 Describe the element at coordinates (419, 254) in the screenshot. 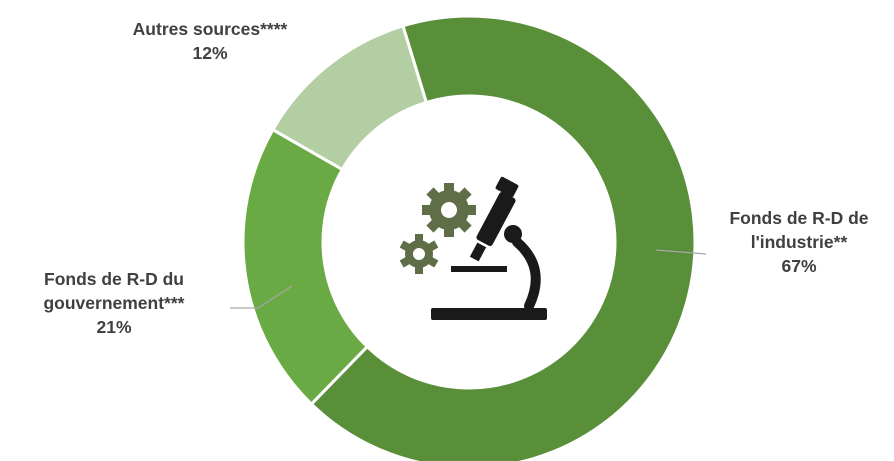

I see `small-gear-icon` at that location.